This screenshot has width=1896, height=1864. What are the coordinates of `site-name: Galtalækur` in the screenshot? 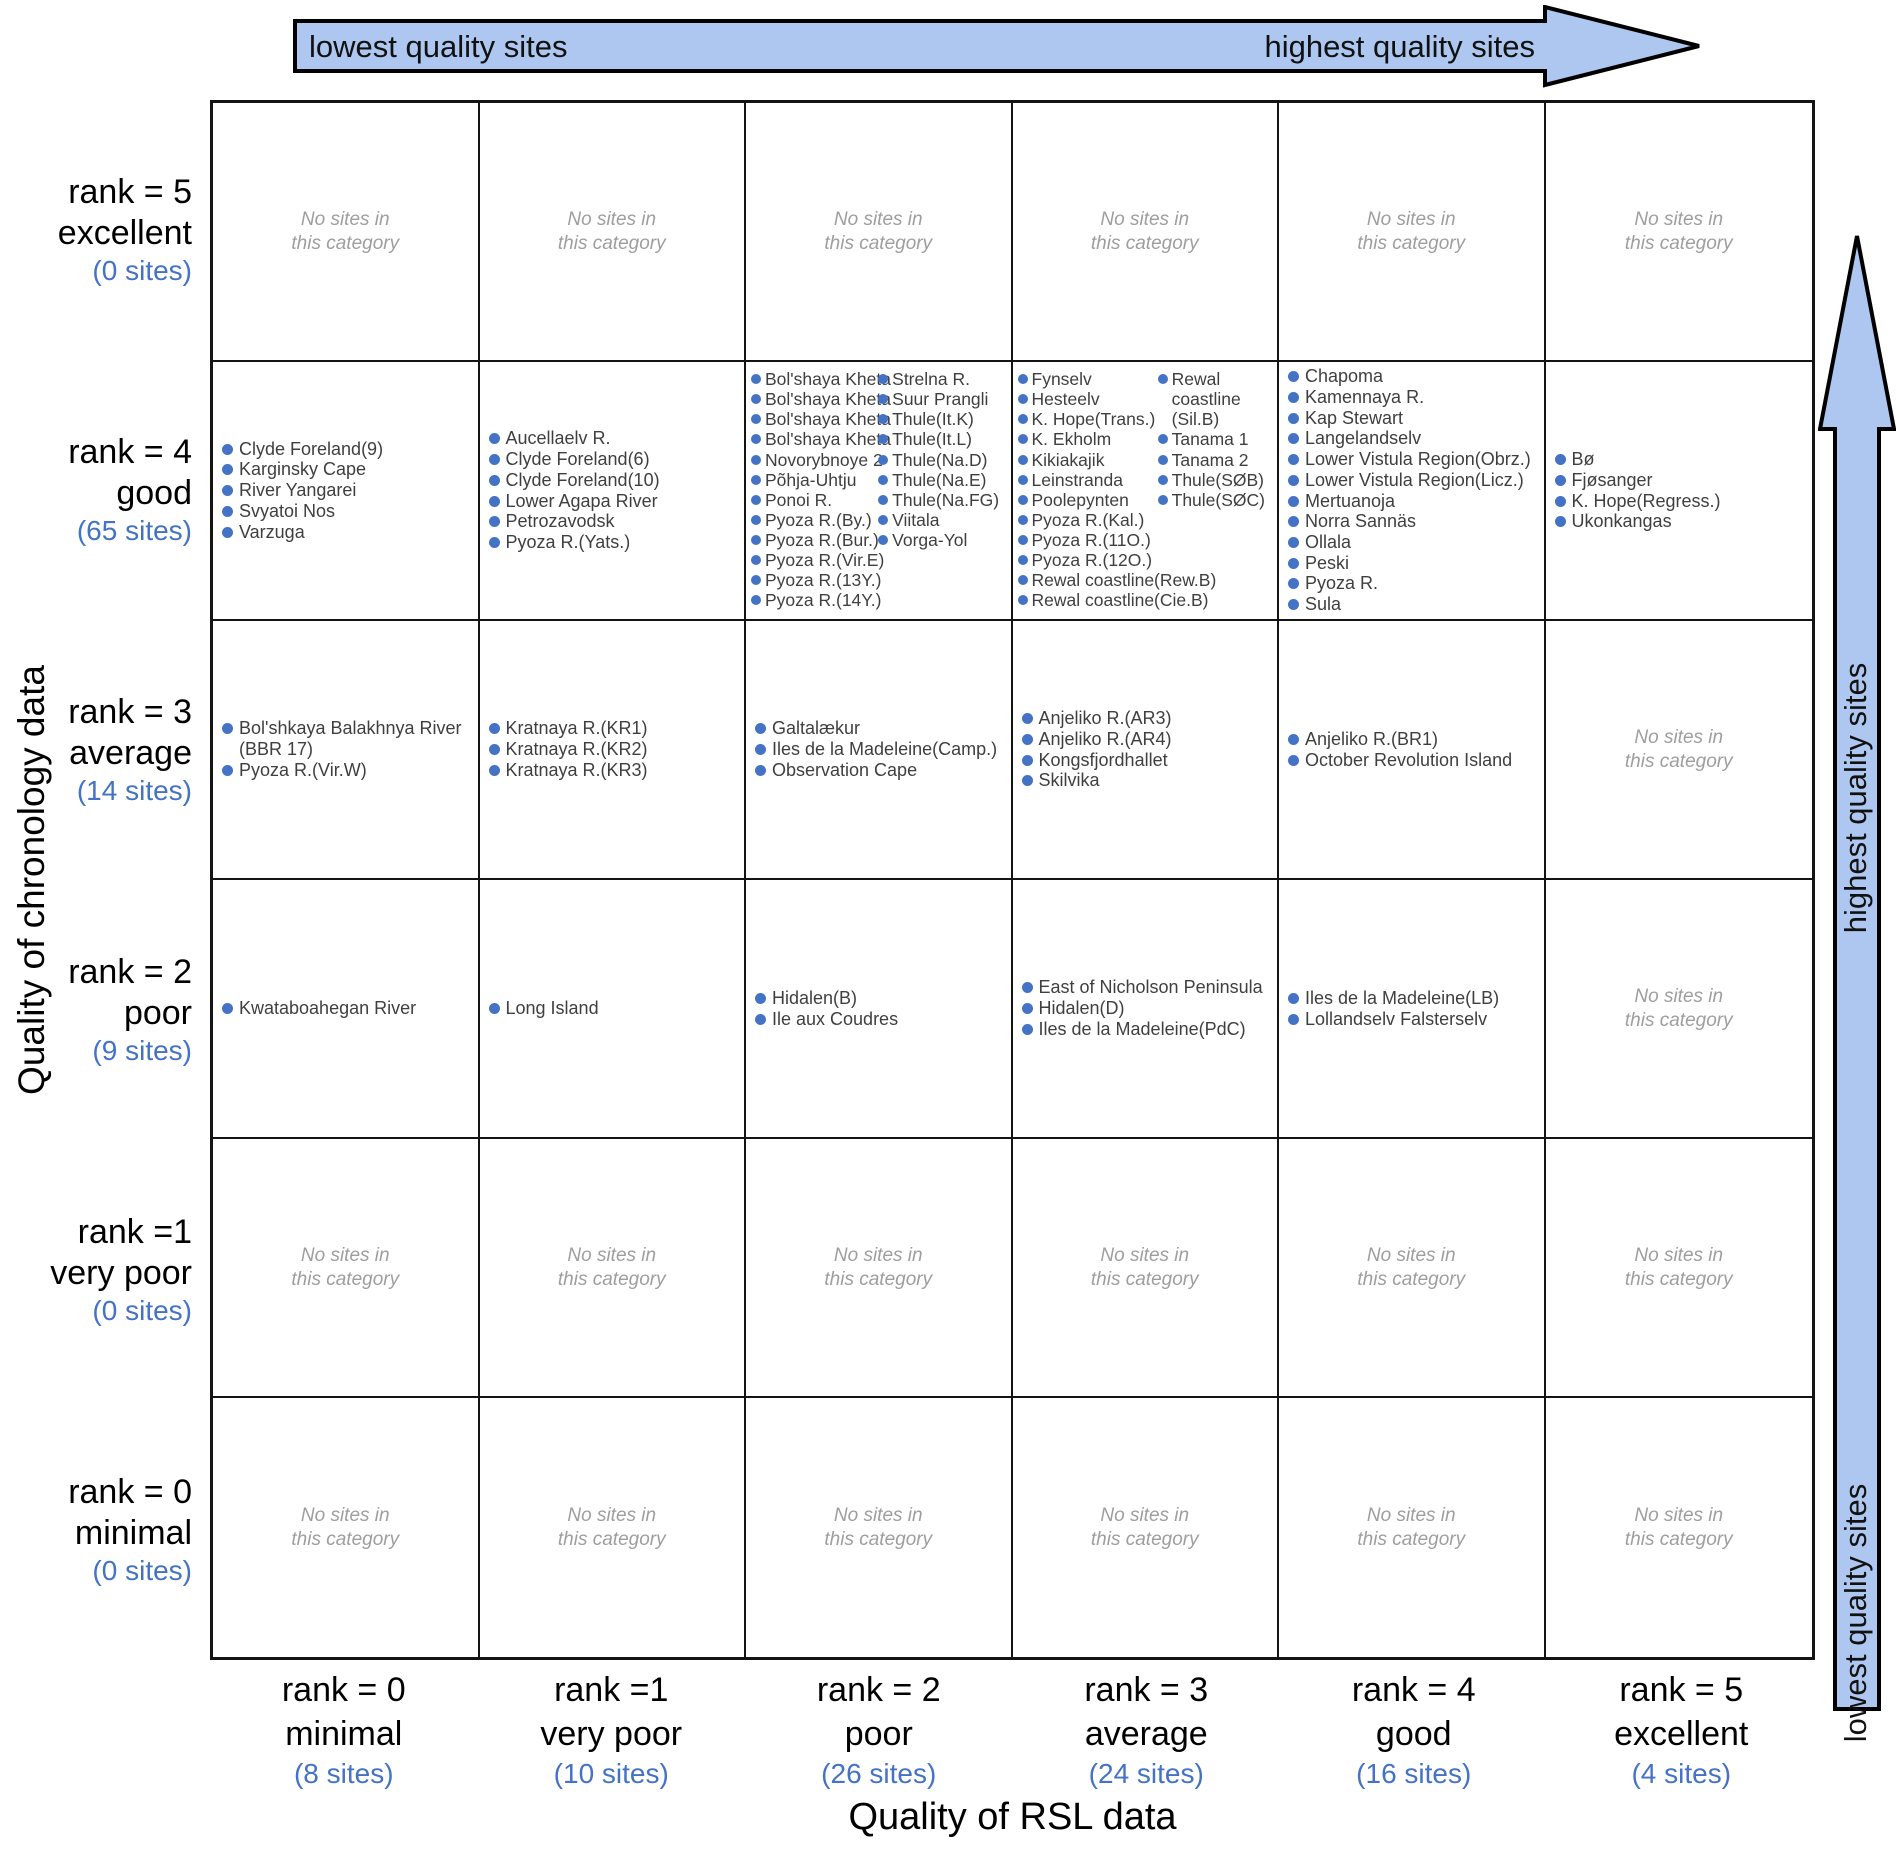 It's located at (816, 728).